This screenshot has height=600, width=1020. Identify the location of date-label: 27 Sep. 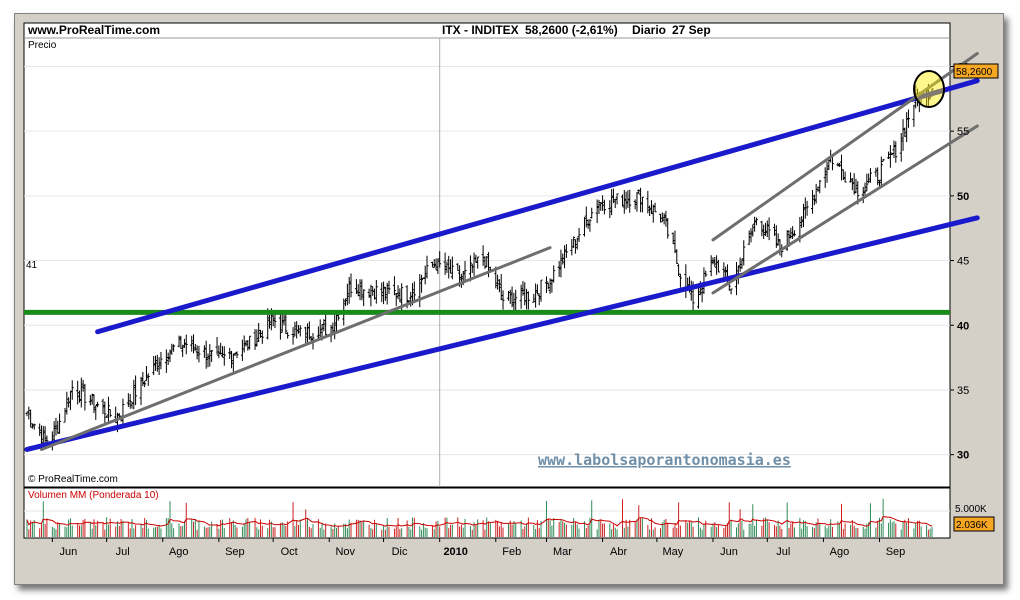
(691, 30).